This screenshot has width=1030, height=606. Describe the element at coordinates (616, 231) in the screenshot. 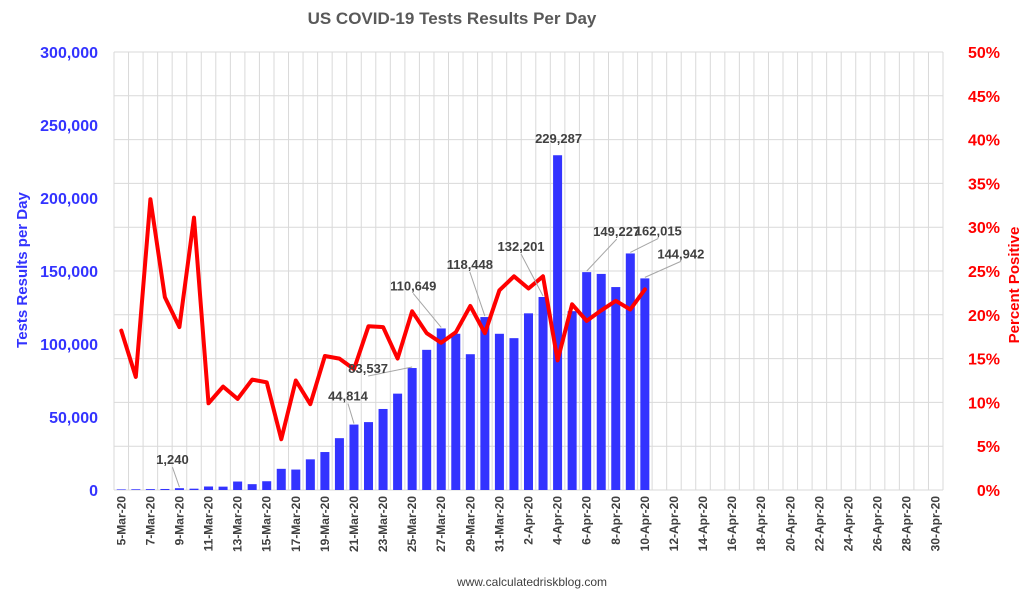

I see `data-label: 149,227` at that location.